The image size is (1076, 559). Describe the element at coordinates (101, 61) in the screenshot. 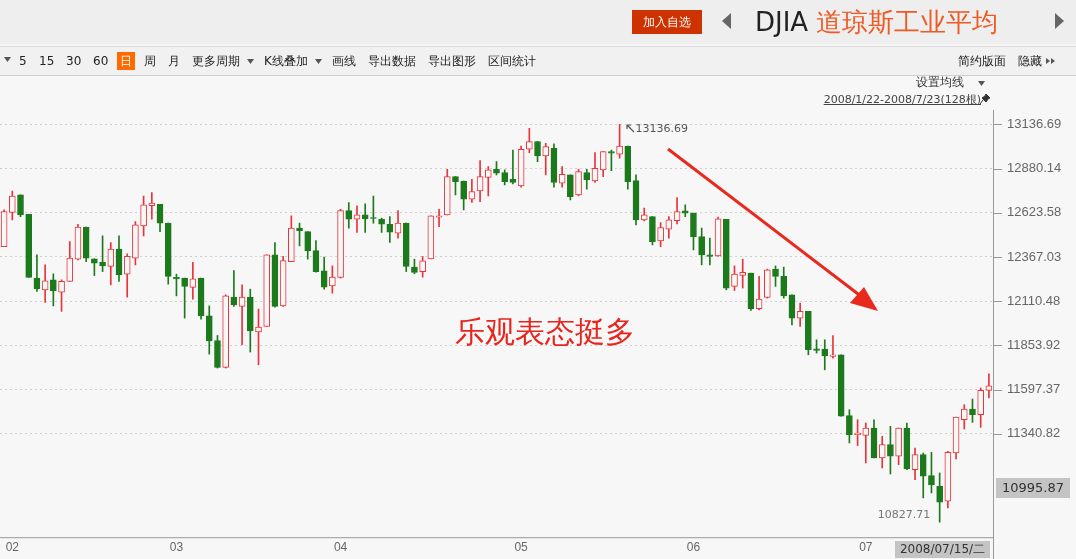

I see `text: 60` at that location.